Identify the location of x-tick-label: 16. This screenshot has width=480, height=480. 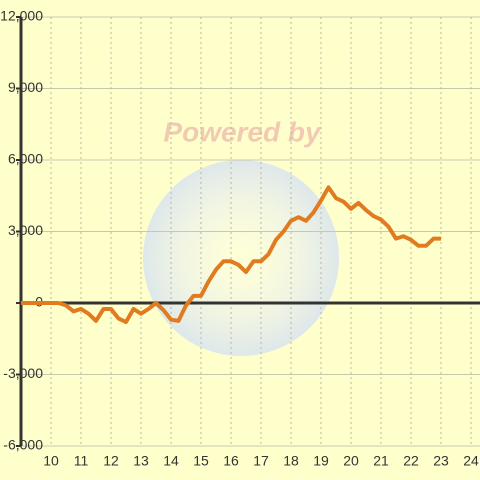
(231, 461).